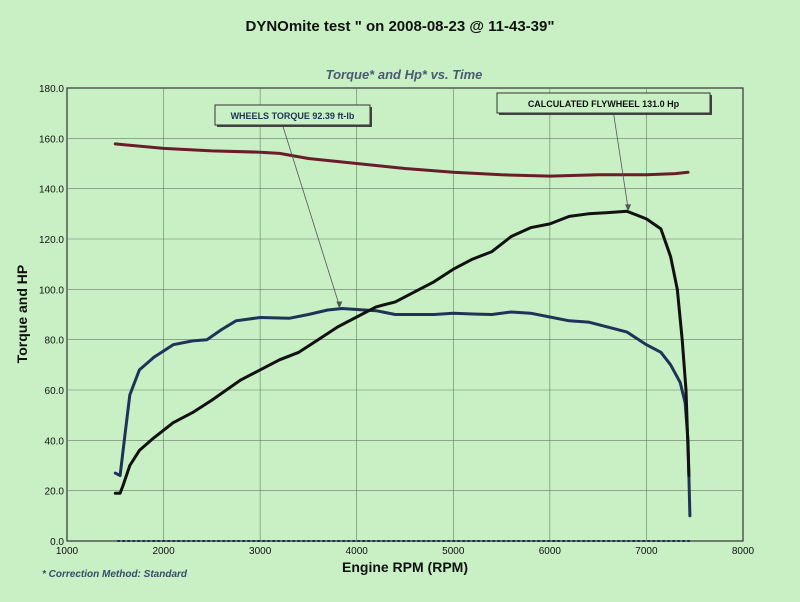 The image size is (800, 602). What do you see at coordinates (163, 551) in the screenshot?
I see `x-tick-label: 2000` at bounding box center [163, 551].